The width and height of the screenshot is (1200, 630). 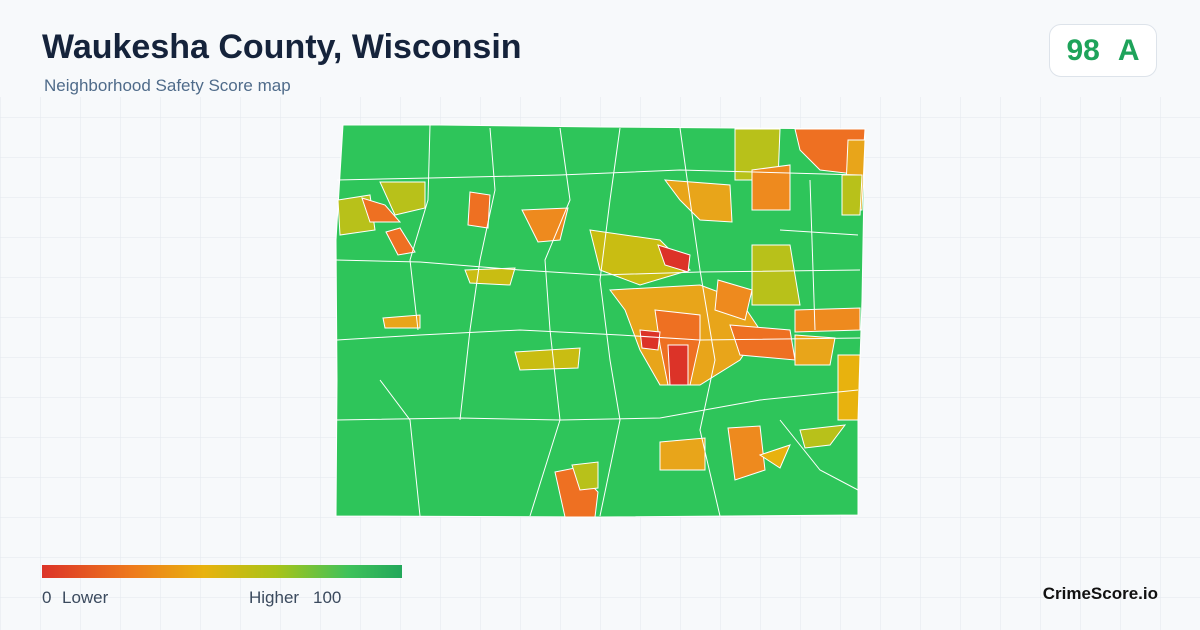 I want to click on legend-min-label: Lower, so click(x=85, y=597).